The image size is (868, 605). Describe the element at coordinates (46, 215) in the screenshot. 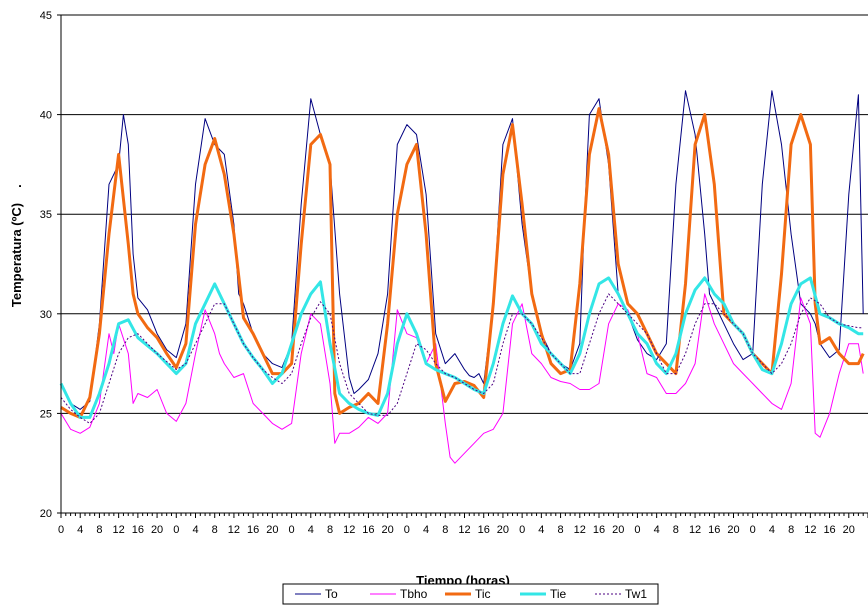

I see `y-tick-label: 35` at that location.